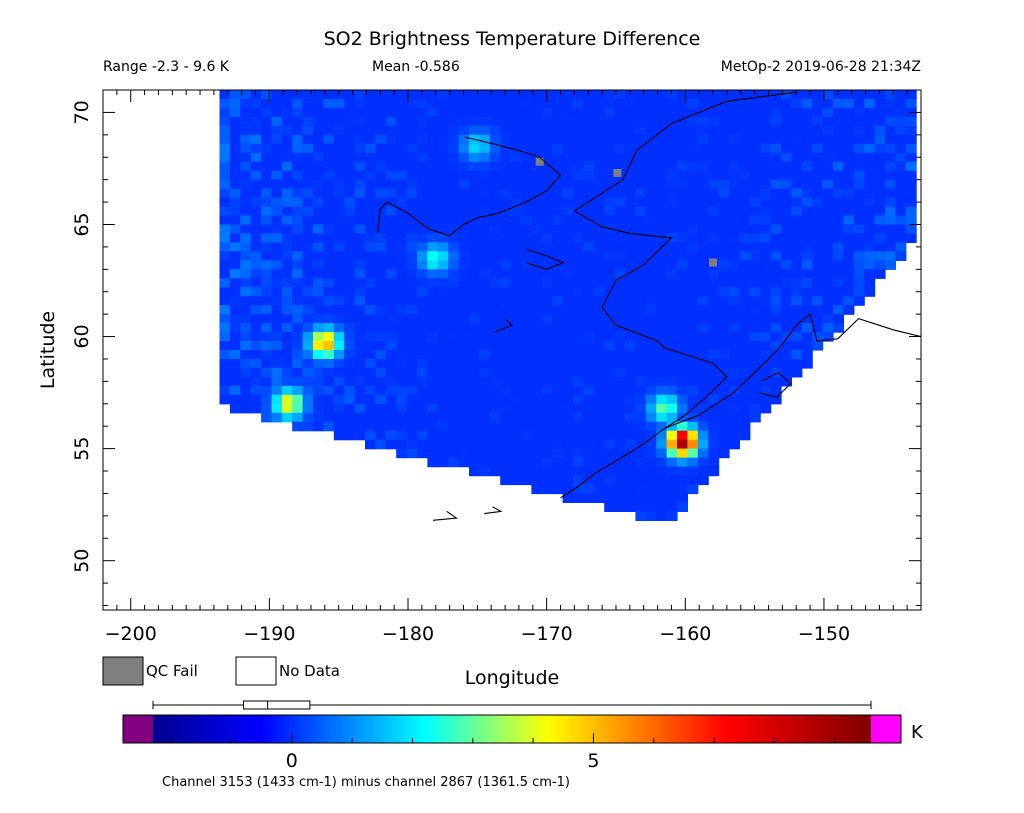 This screenshot has width=1024, height=813. I want to click on y-tick-label: 50, so click(82, 561).